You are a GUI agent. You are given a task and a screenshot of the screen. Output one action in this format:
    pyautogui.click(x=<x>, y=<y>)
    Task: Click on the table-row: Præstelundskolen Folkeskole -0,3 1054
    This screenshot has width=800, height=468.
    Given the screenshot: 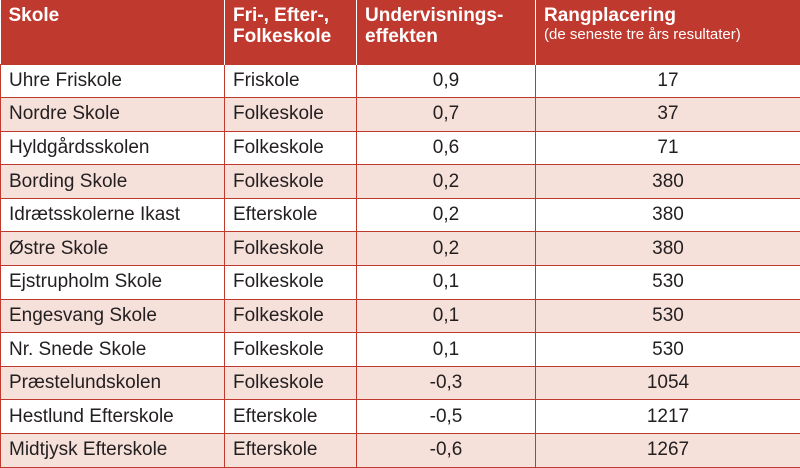 What is the action you would take?
    pyautogui.click(x=400, y=383)
    